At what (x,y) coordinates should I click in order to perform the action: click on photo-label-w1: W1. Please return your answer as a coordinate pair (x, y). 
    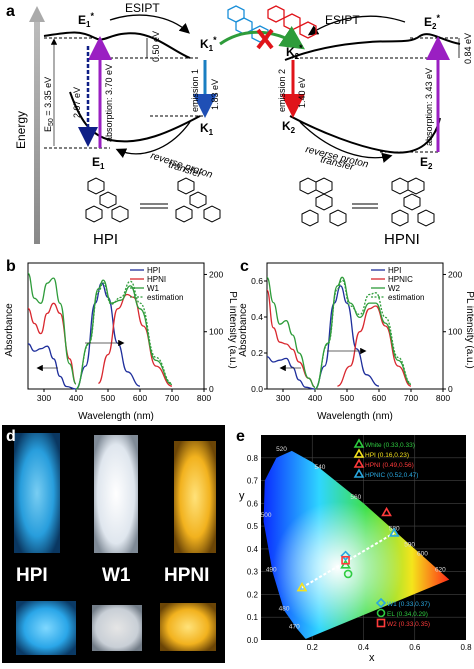
    Looking at the image, I should click on (116, 575).